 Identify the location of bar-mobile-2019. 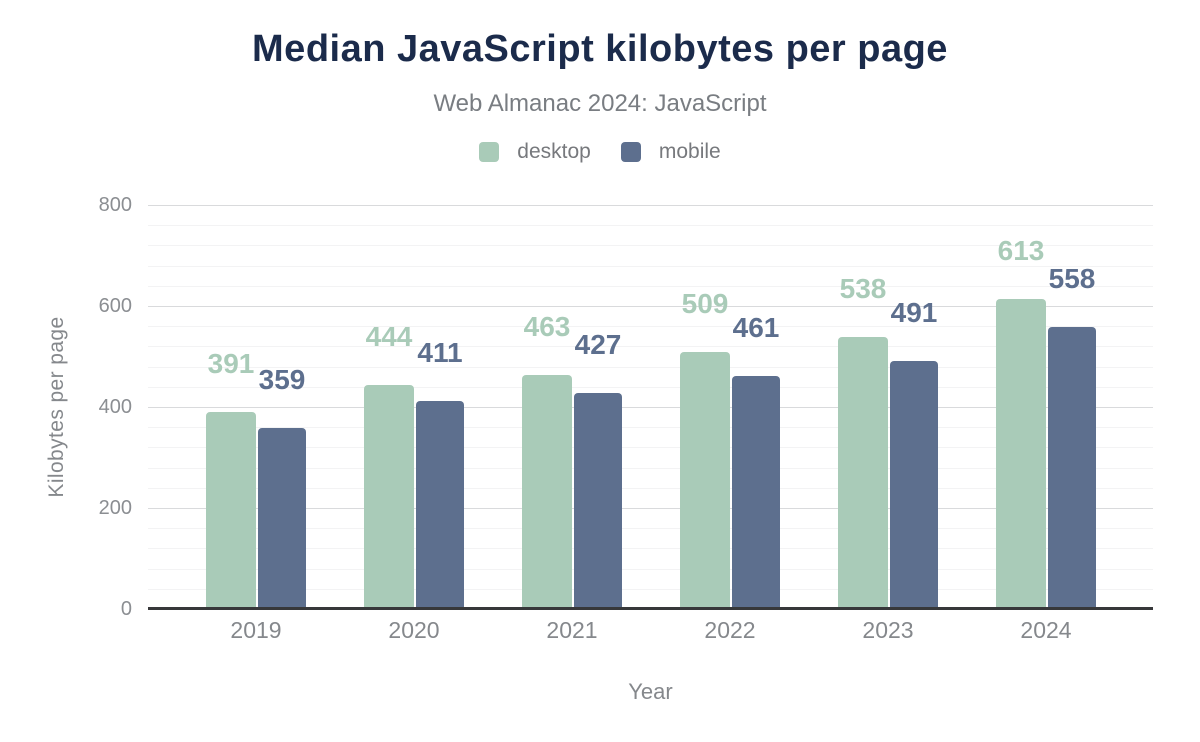
(282, 518).